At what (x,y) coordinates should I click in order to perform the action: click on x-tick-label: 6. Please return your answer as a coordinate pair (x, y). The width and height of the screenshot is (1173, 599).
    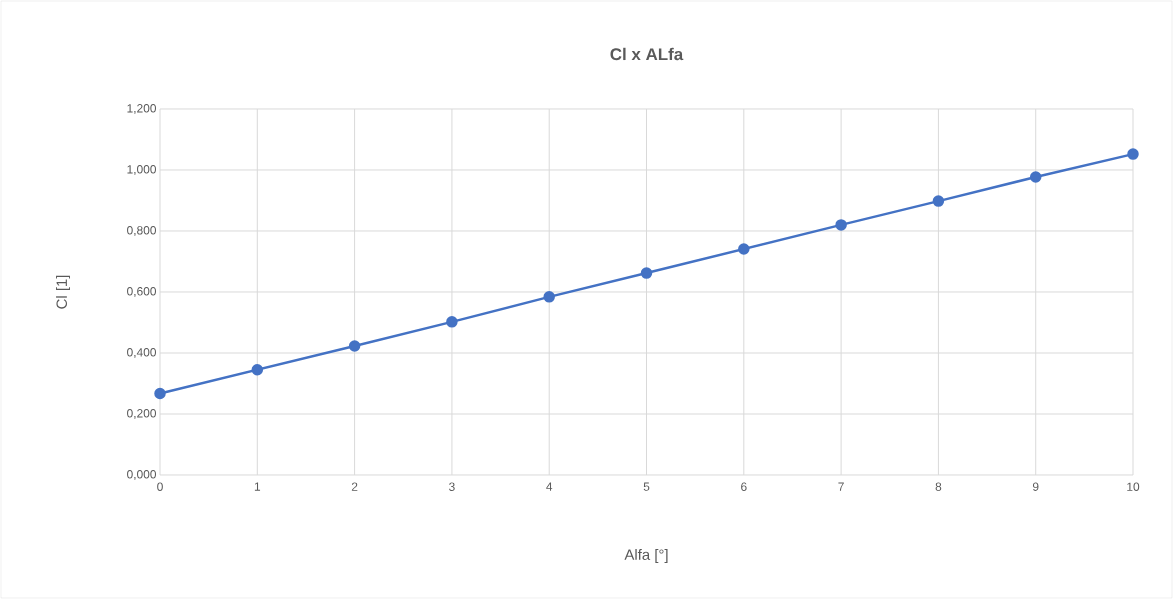
    Looking at the image, I should click on (744, 486).